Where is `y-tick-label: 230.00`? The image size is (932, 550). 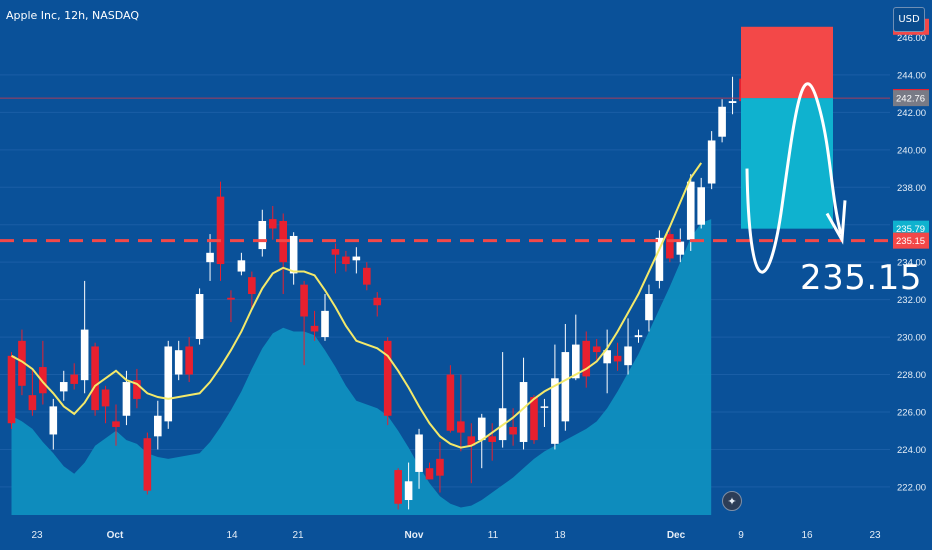 y-tick-label: 230.00 is located at coordinates (911, 338).